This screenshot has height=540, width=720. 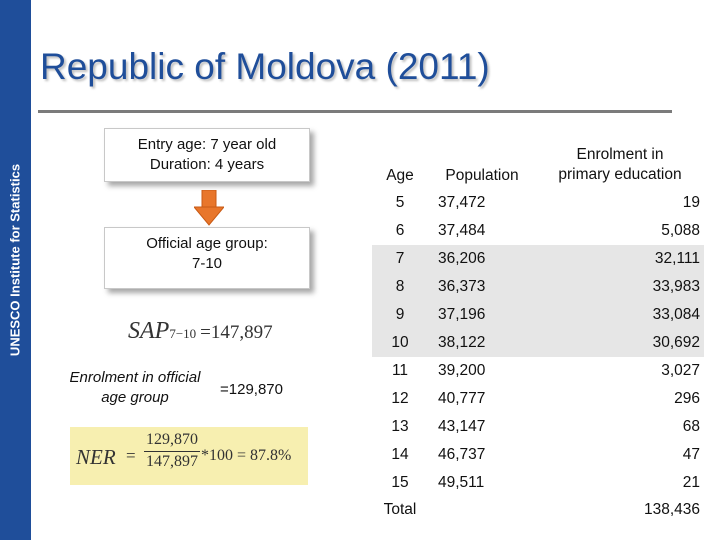 What do you see at coordinates (482, 259) in the screenshot?
I see `cell-population: 36,206` at bounding box center [482, 259].